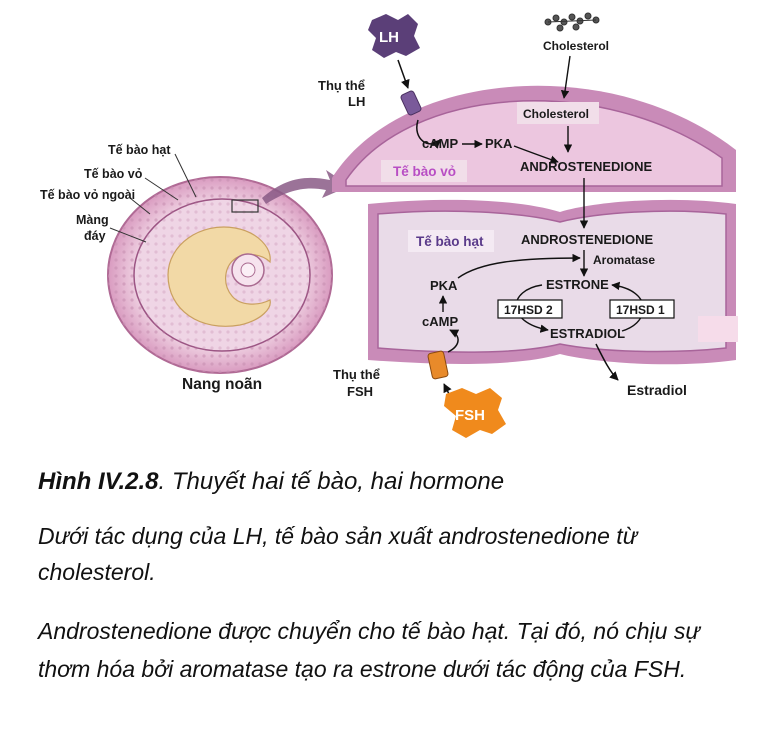 The width and height of the screenshot is (761, 745). Describe the element at coordinates (440, 143) in the screenshot. I see `theca-camp: cAMP` at that location.